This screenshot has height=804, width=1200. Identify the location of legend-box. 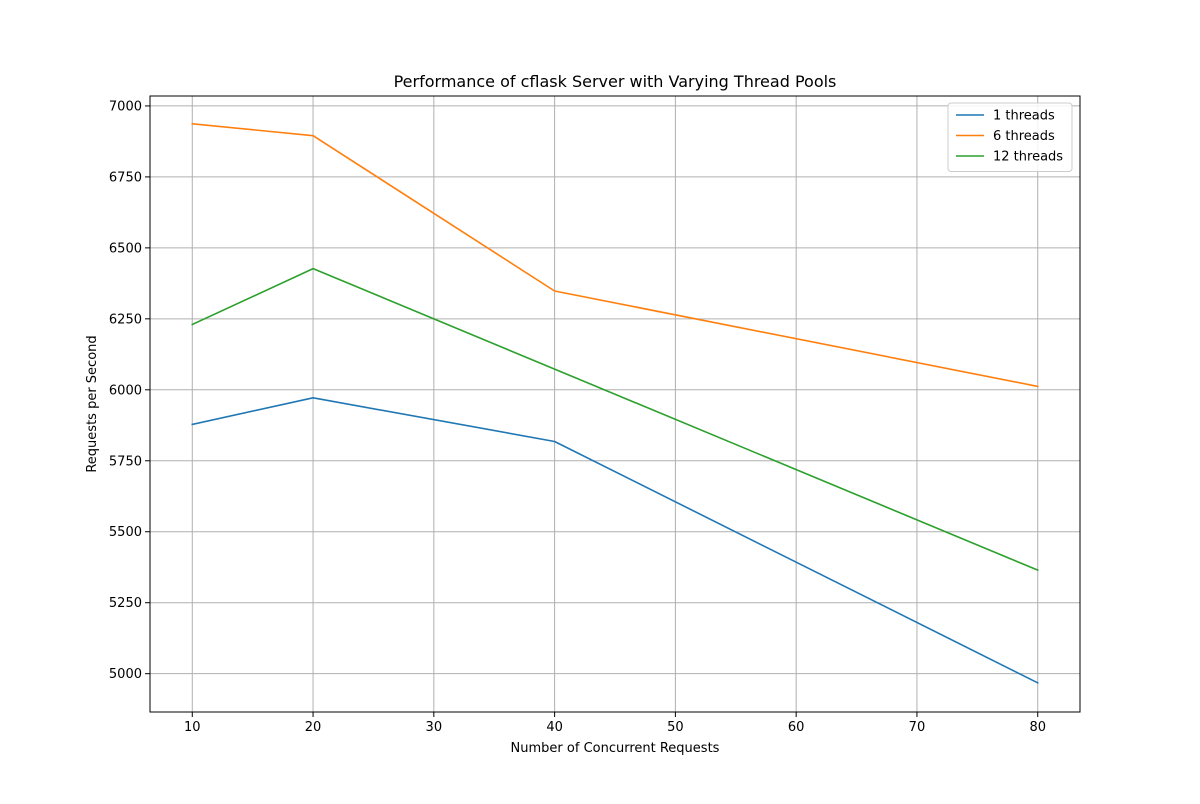
(1010, 137).